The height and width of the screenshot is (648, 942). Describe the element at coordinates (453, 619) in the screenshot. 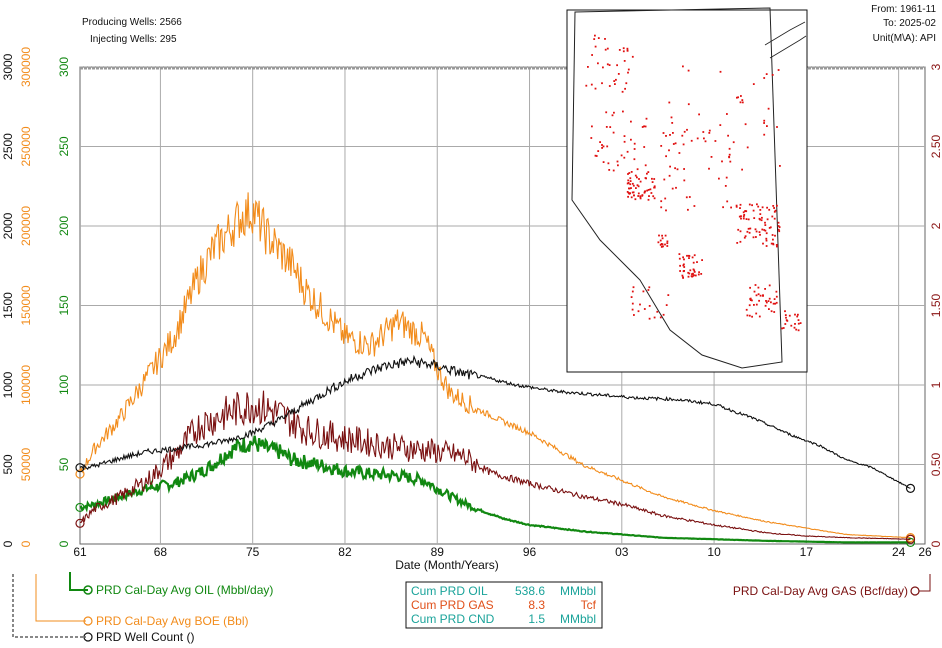

I see `cum-cnd-label: Cum PRD CND` at that location.